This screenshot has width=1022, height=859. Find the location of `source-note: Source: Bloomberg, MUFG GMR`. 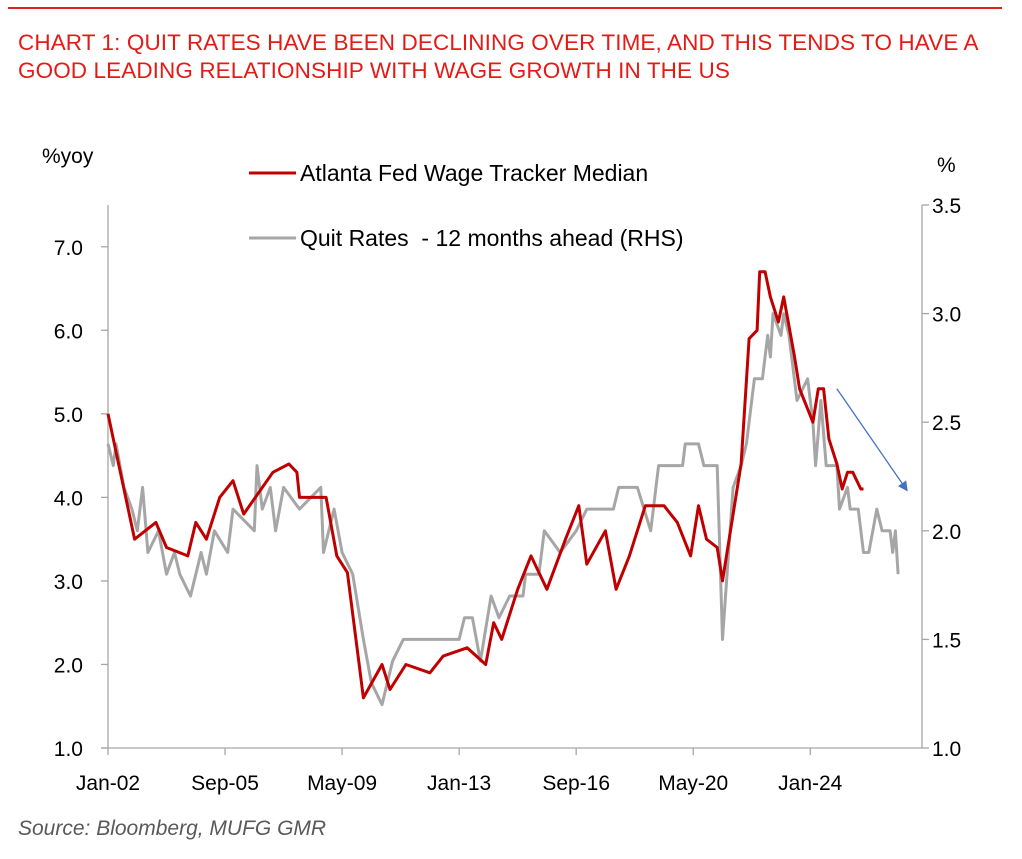

source-note: Source: Bloomberg, MUFG GMR is located at coordinates (172, 828).